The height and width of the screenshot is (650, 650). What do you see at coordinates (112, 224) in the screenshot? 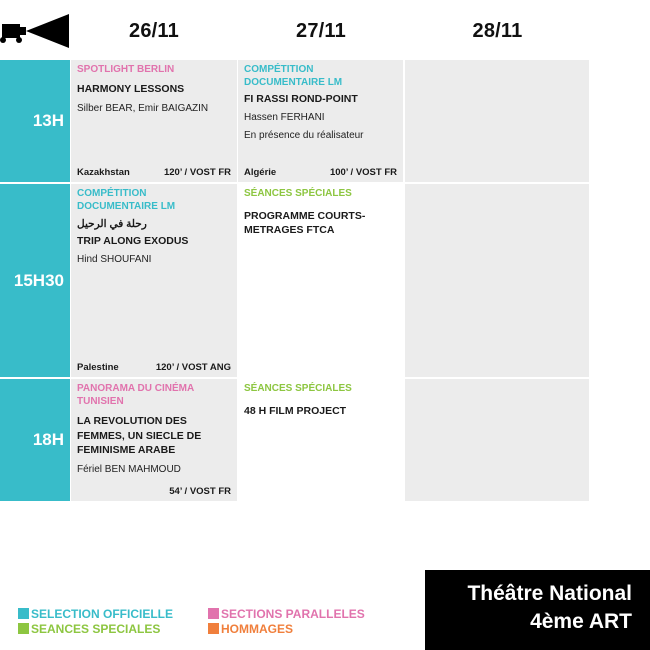
I see `film-arabic-title: رحلة في الرحيل` at bounding box center [112, 224].